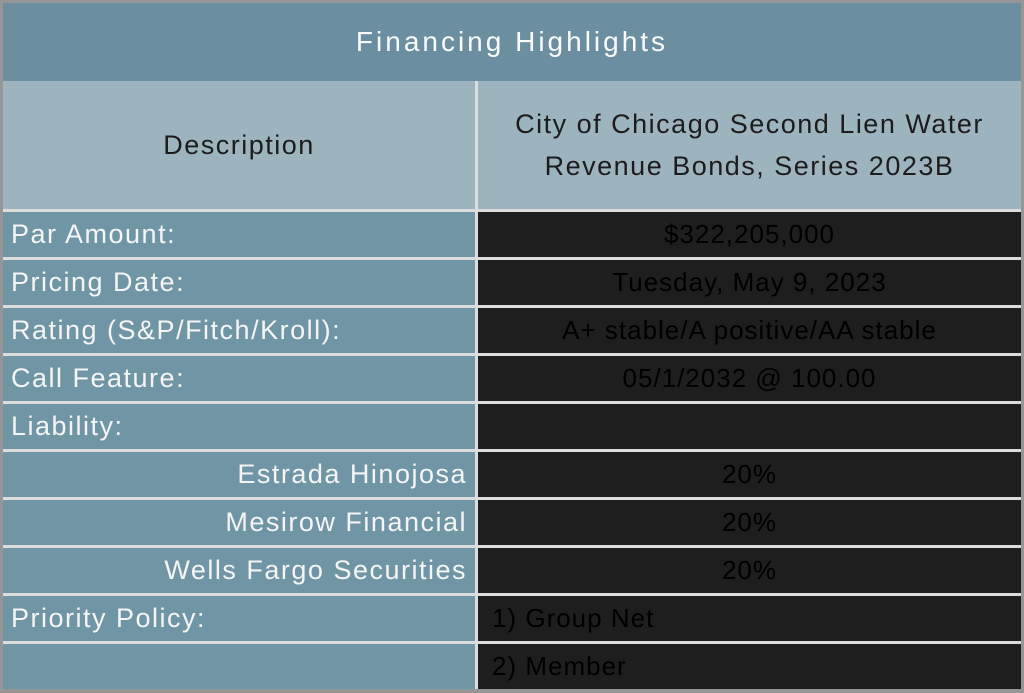 The width and height of the screenshot is (1024, 693). I want to click on row-label: Priority Policy:, so click(239, 618).